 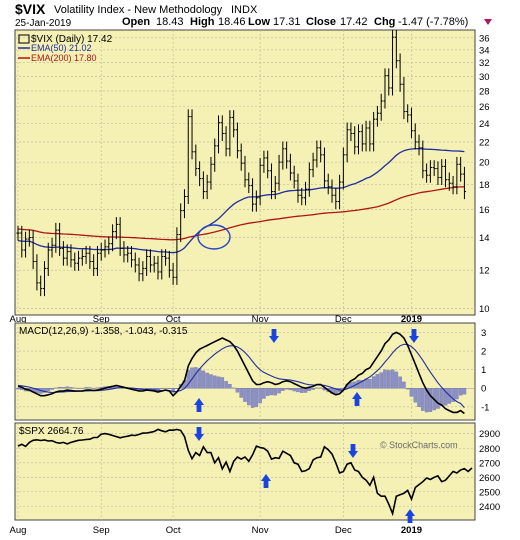 What do you see at coordinates (343, 530) in the screenshot?
I see `bottom-x-tick: Dec` at bounding box center [343, 530].